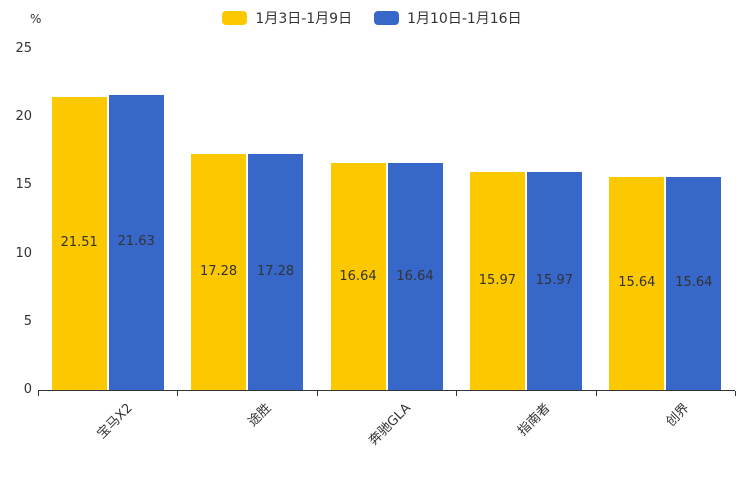 The width and height of the screenshot is (744, 496). I want to click on y-axis-unit-label: %, so click(36, 19).